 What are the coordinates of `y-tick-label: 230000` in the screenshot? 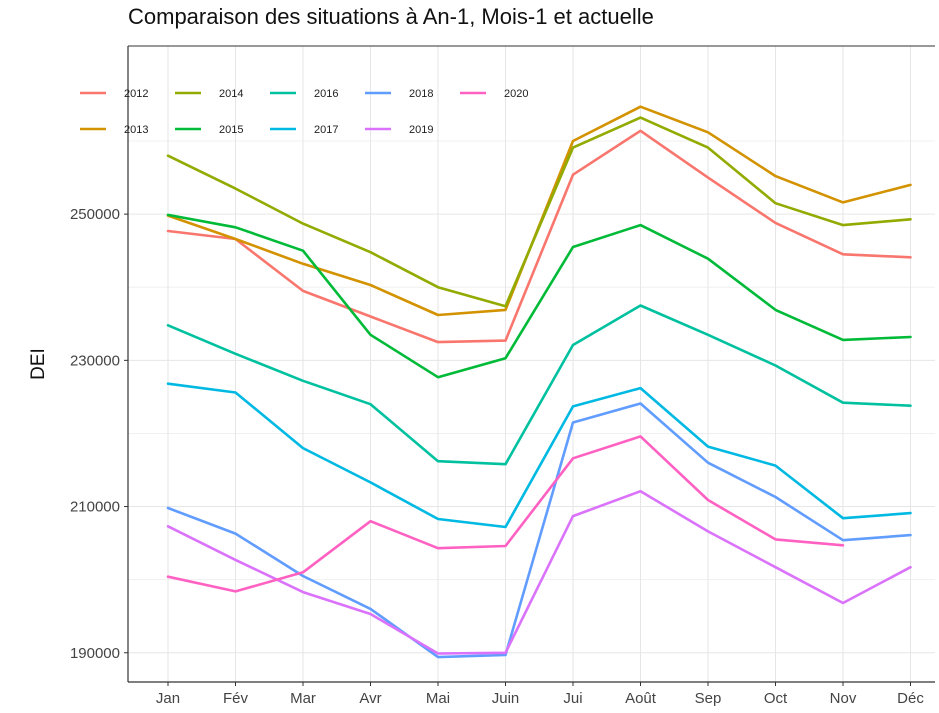 It's located at (95, 360).